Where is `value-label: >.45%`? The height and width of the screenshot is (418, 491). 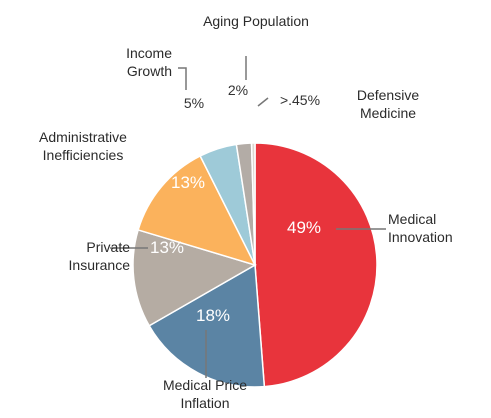
value-label: >.45% is located at coordinates (300, 100).